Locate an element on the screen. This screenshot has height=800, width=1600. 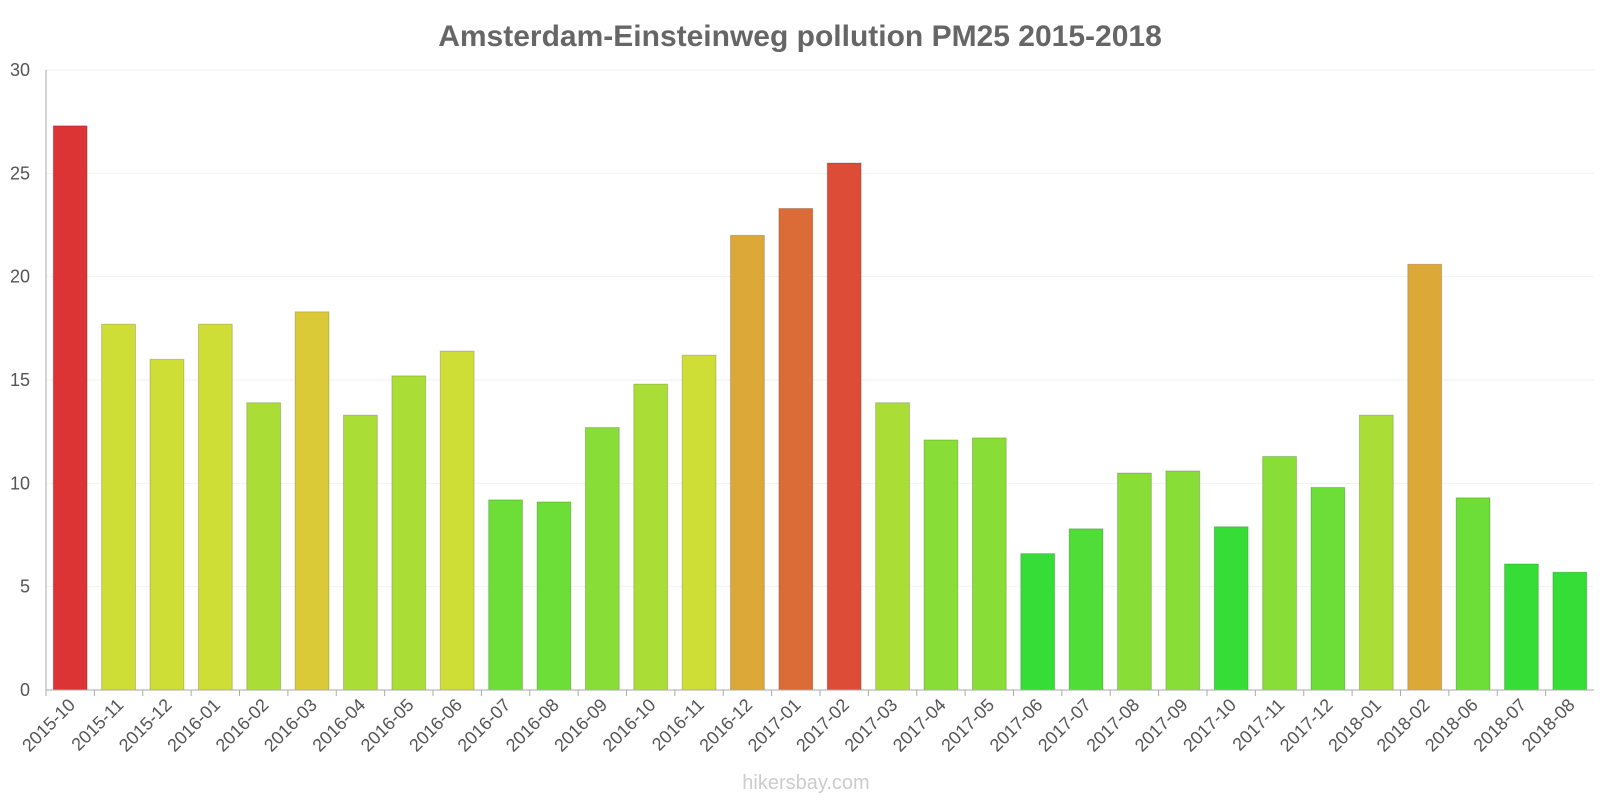
y-tick-label: 10 is located at coordinates (20, 483).